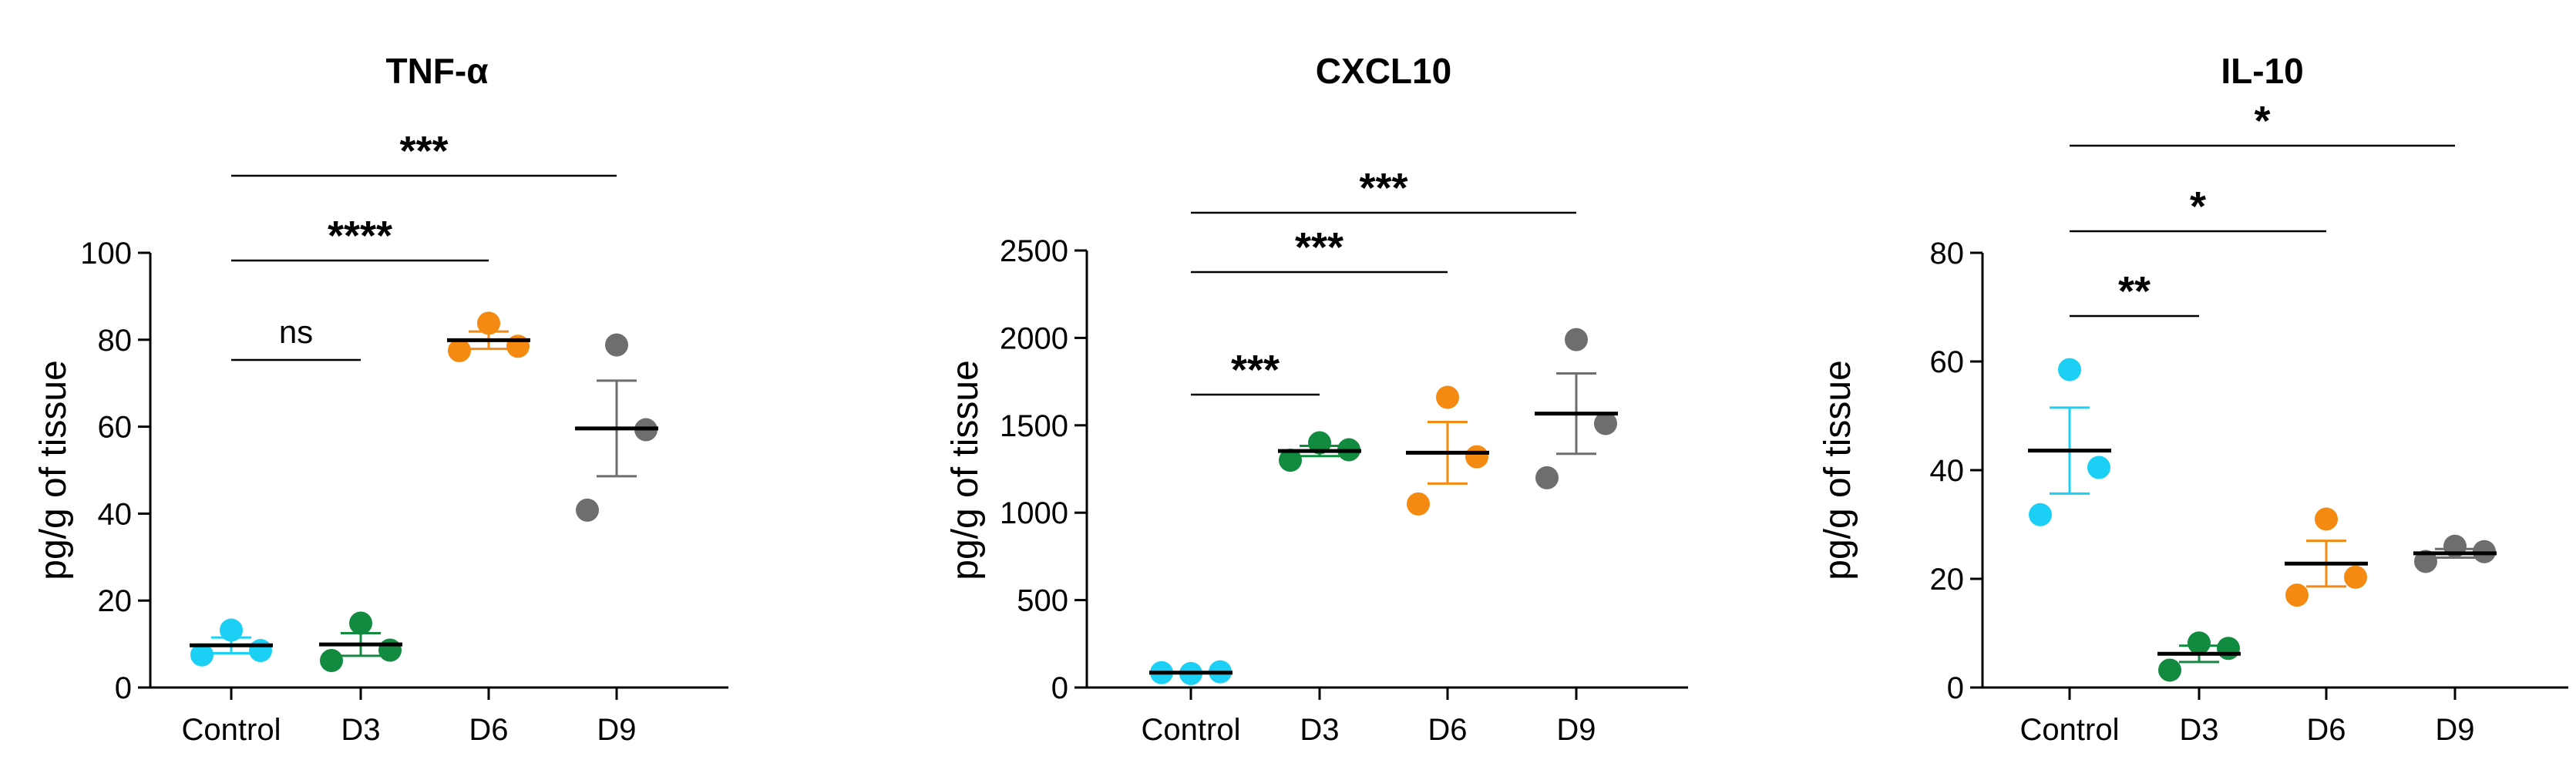  Describe the element at coordinates (1034, 251) in the screenshot. I see `y-tick-label: 2500` at that location.